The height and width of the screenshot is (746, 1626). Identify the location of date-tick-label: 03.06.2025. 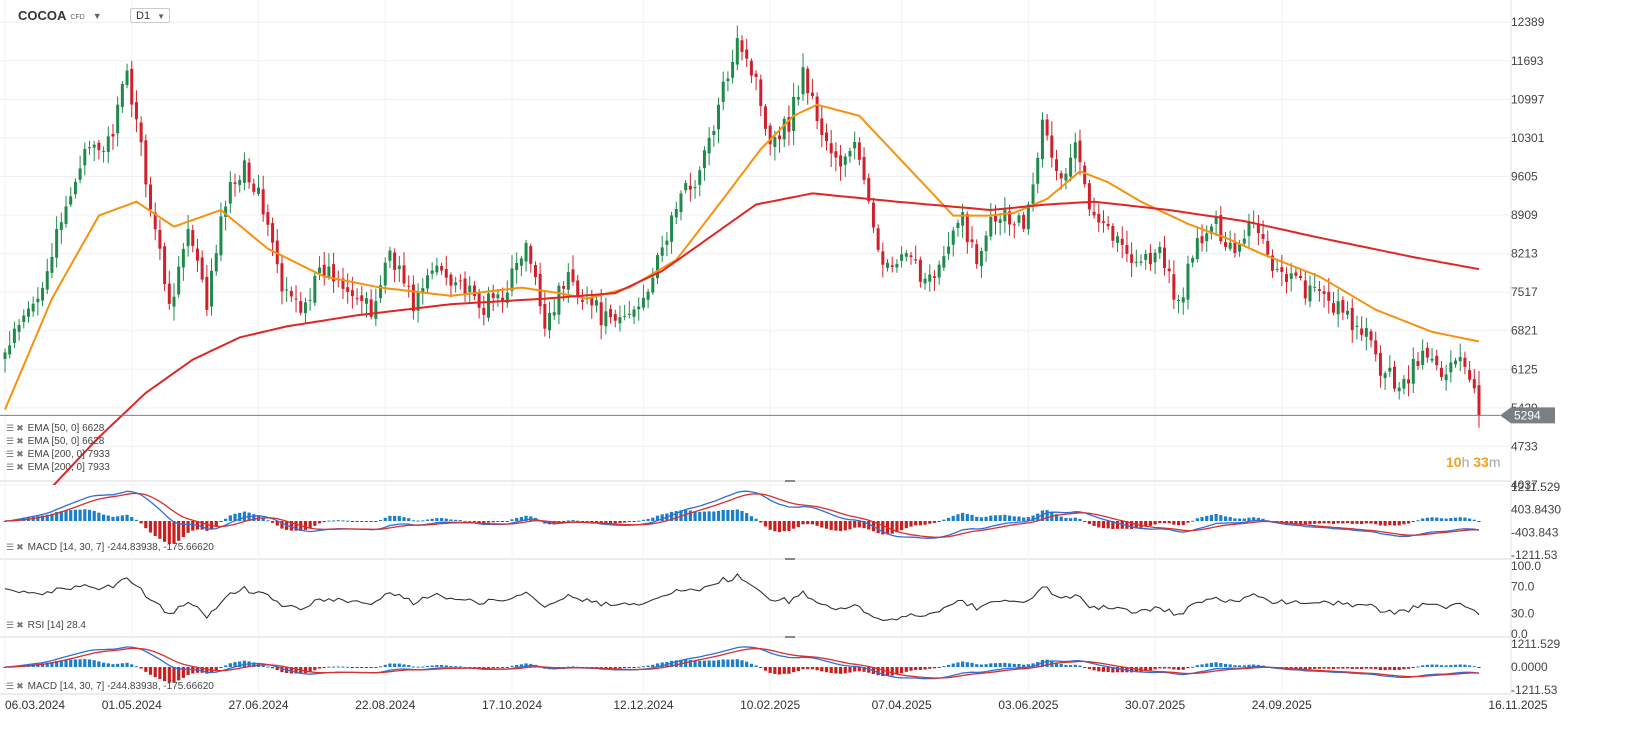
(1028, 705).